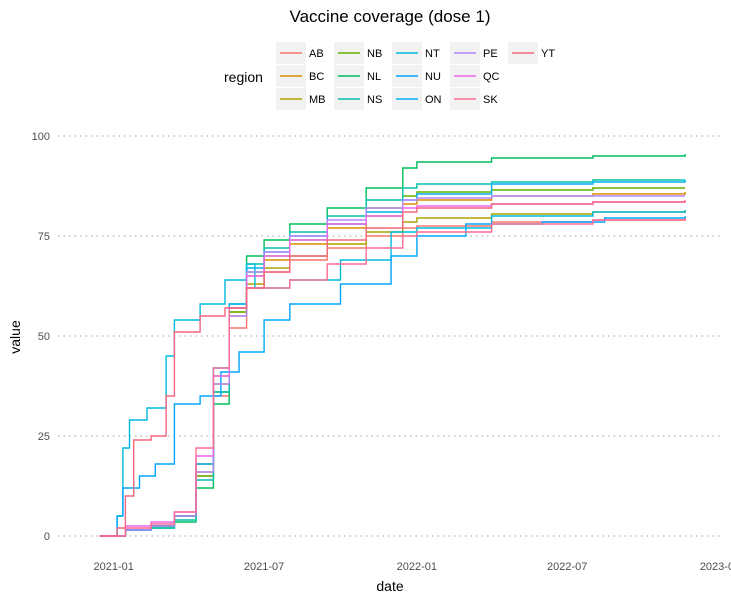 Image resolution: width=731 pixels, height=603 pixels. I want to click on x-tick-label: 2023-01, so click(715, 567).